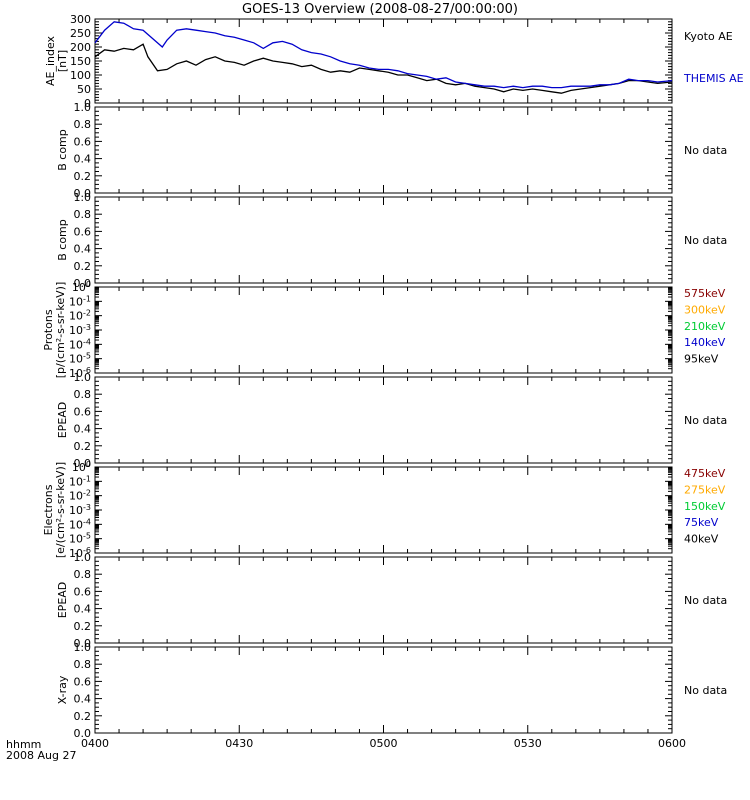 The width and height of the screenshot is (750, 800). What do you see at coordinates (41, 755) in the screenshot?
I see `time-axis-date-label: 2008 Aug 27` at bounding box center [41, 755].